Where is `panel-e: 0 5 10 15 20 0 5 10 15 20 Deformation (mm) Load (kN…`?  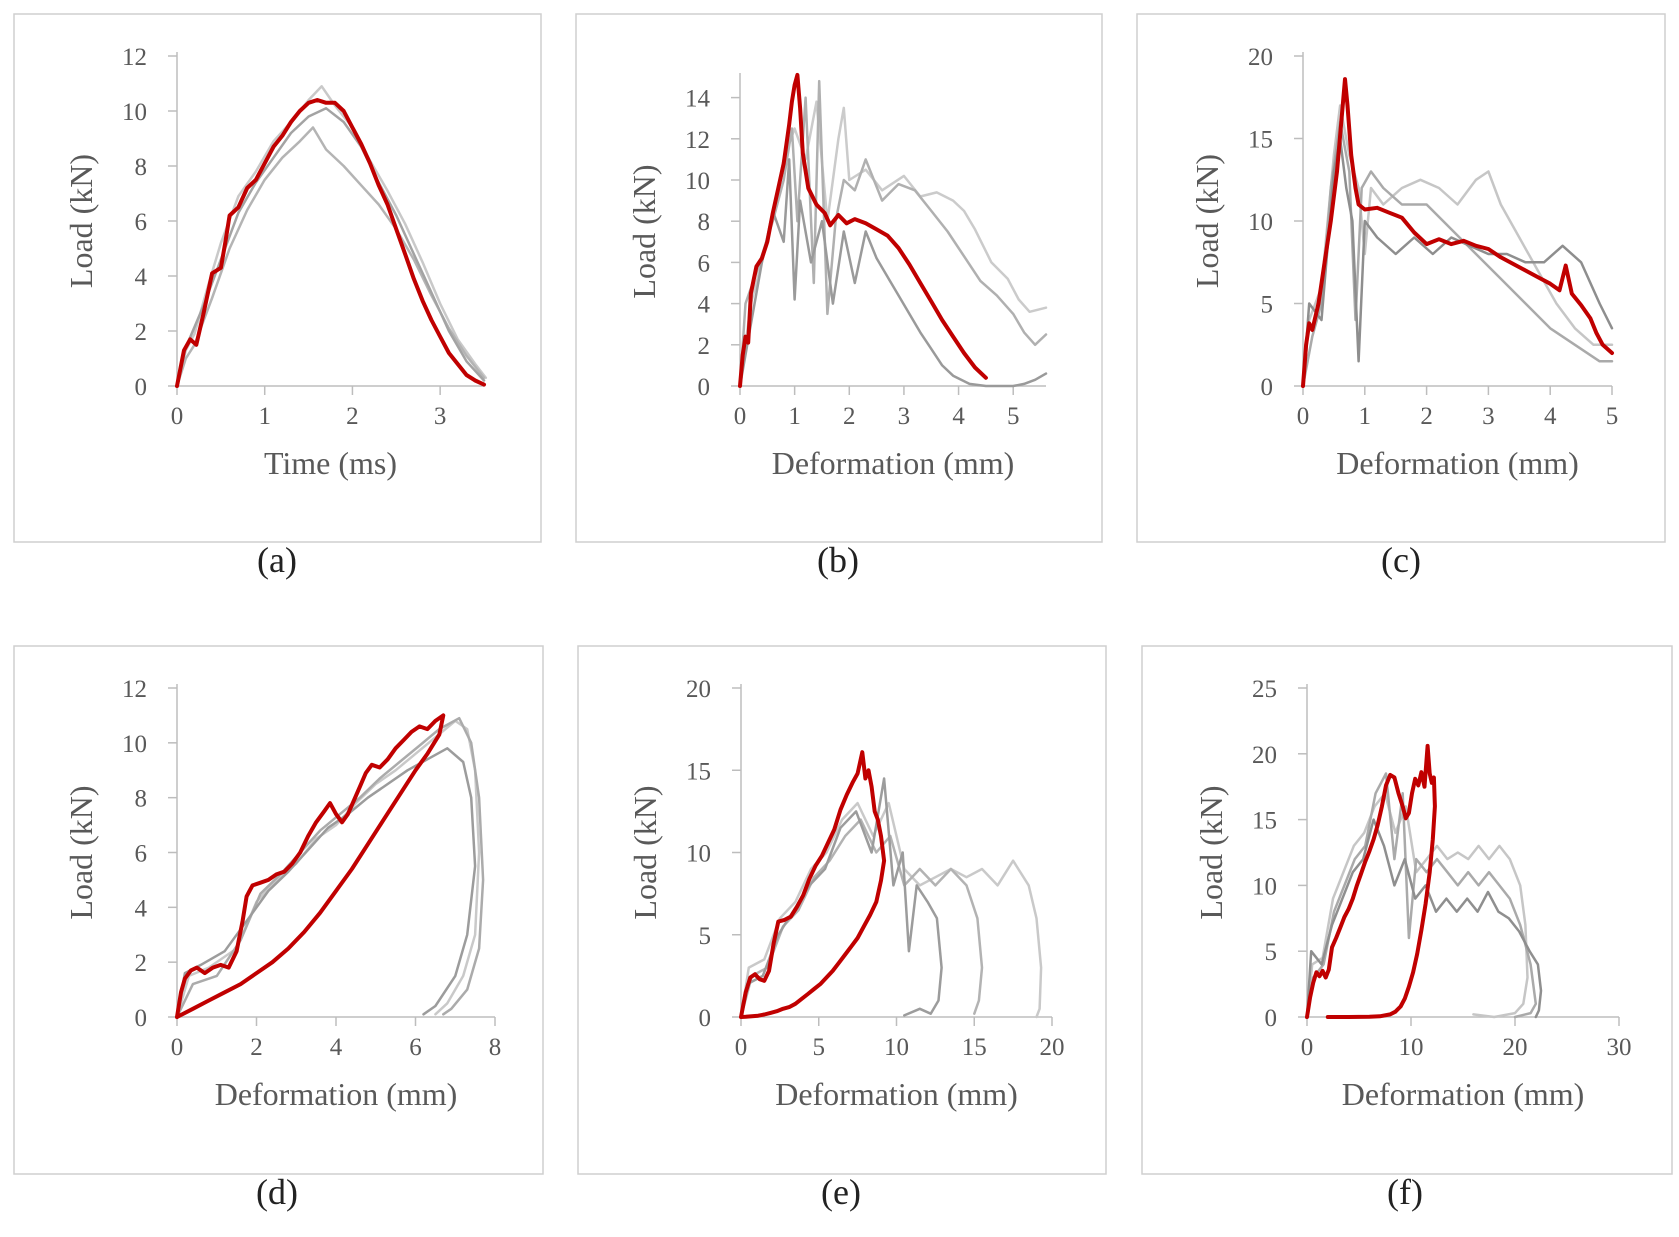
panel-e: 0 5 10 15 20 0 5 10 15 20 Deformation (mm) Load (kN… is located at coordinates (842, 928).